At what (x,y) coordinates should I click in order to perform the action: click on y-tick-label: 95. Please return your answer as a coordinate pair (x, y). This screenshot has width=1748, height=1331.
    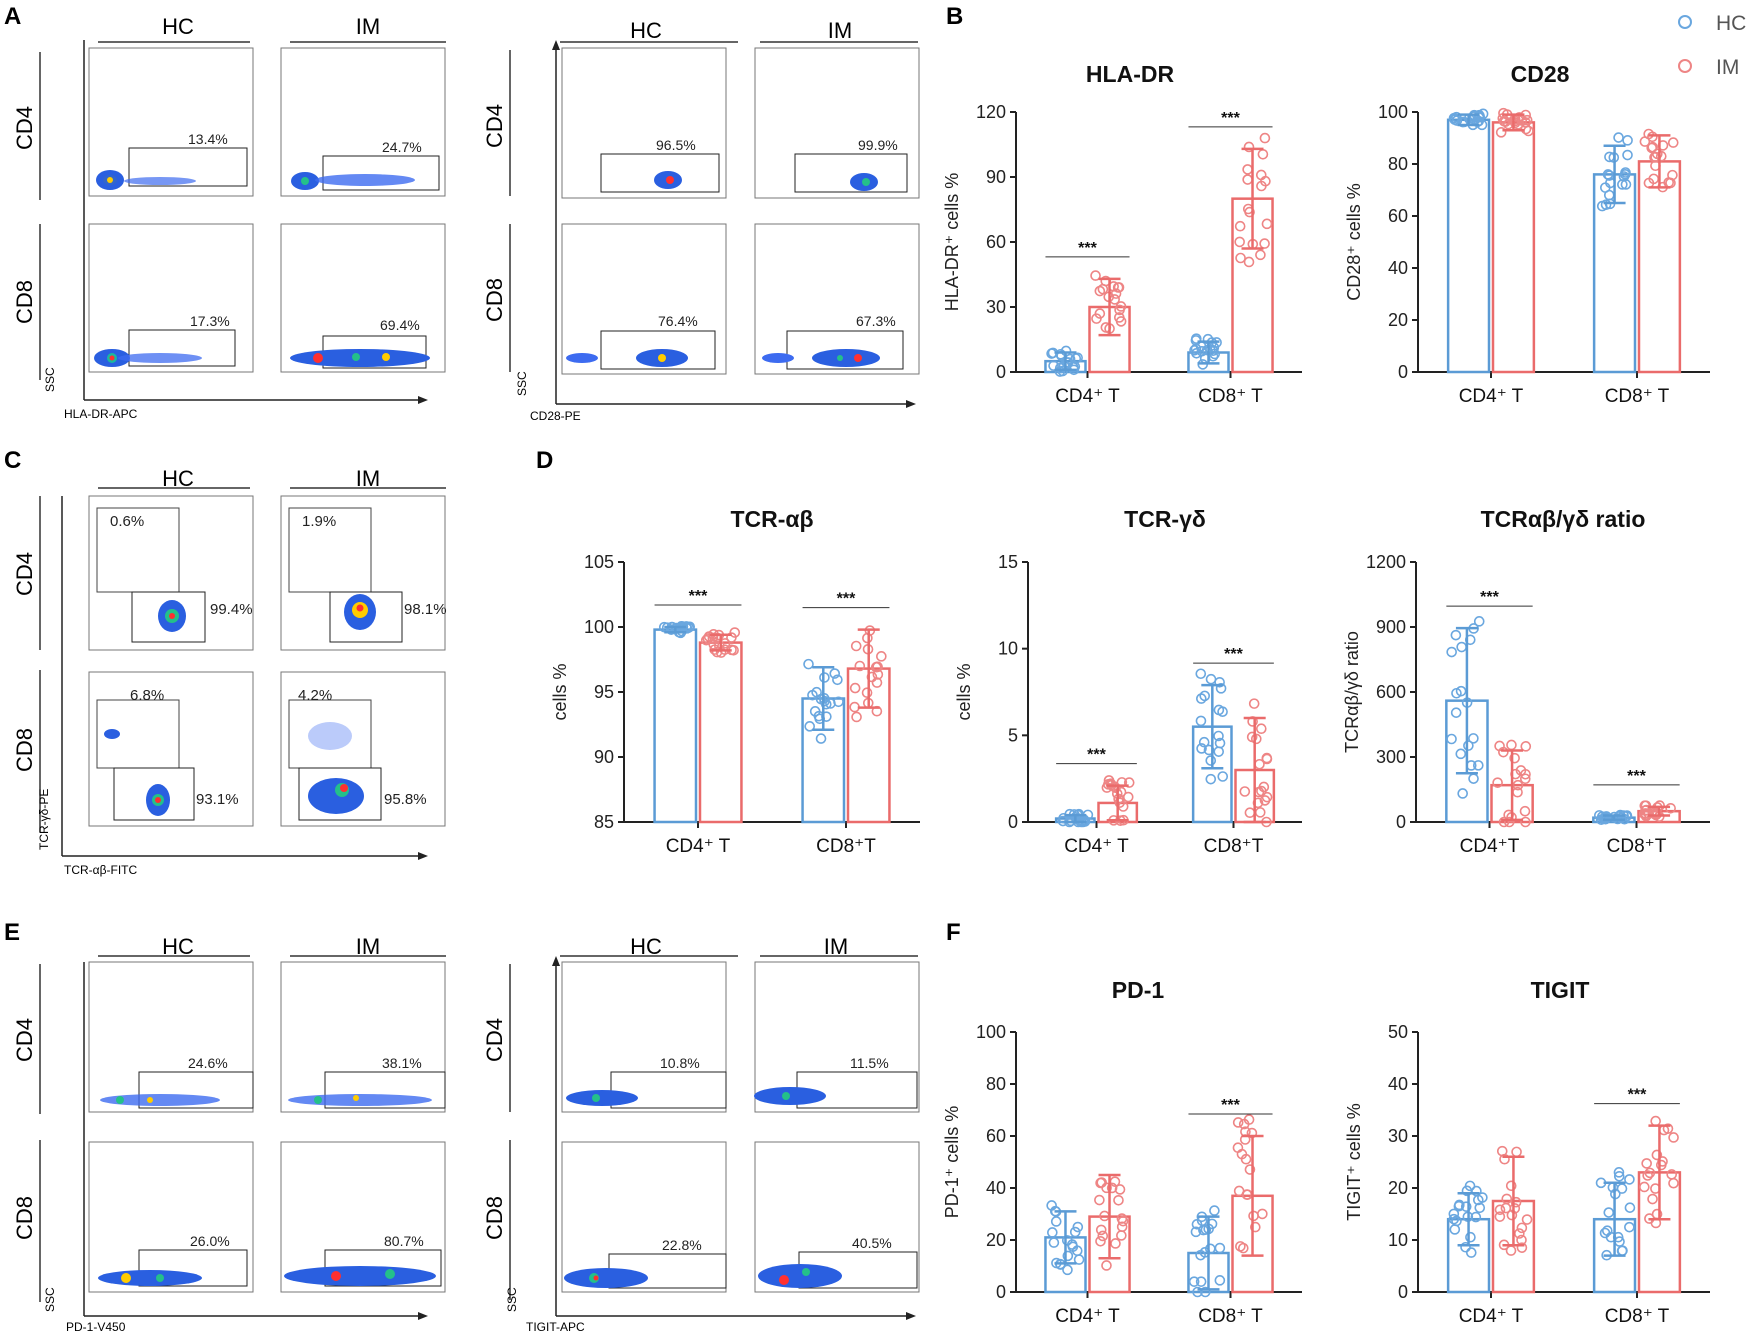
    Looking at the image, I should click on (604, 692).